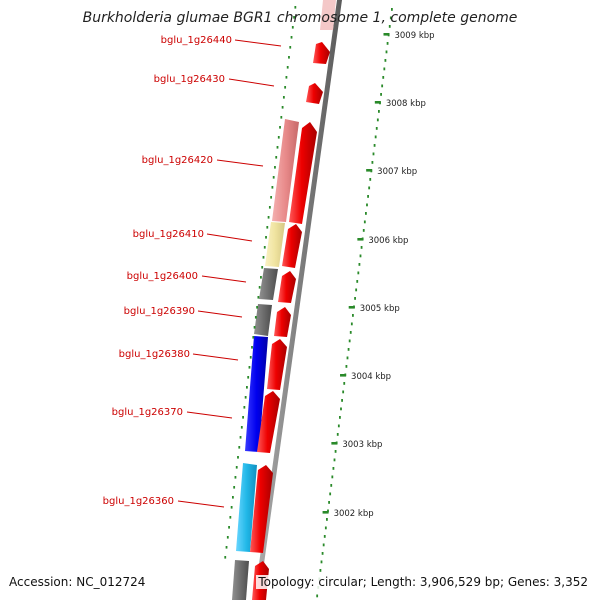 This screenshot has width=600, height=604. I want to click on gene-label: bglu_1g26430, so click(189, 79).